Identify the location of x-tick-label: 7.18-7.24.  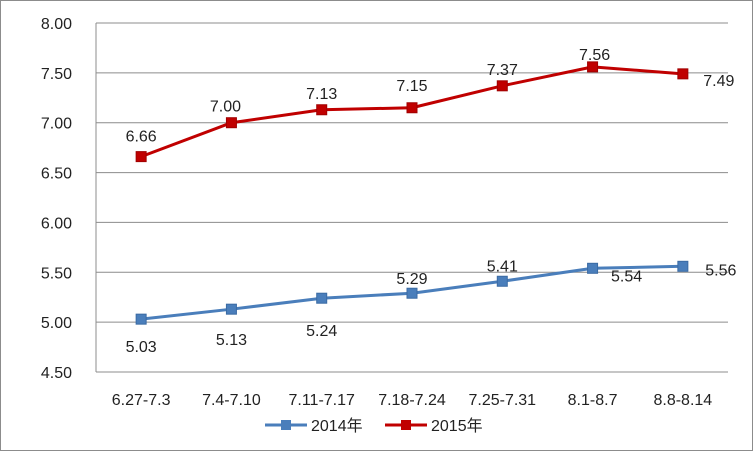
(412, 400).